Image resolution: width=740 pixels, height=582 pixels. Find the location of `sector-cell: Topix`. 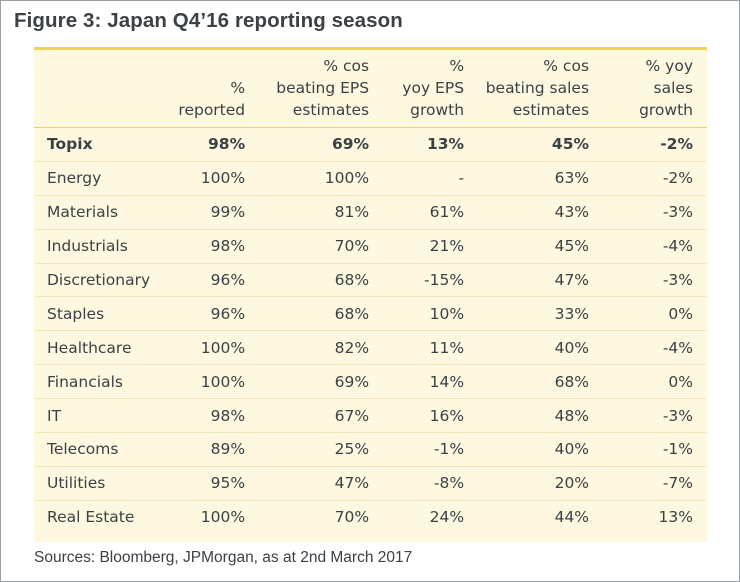

sector-cell: Topix is located at coordinates (70, 144).